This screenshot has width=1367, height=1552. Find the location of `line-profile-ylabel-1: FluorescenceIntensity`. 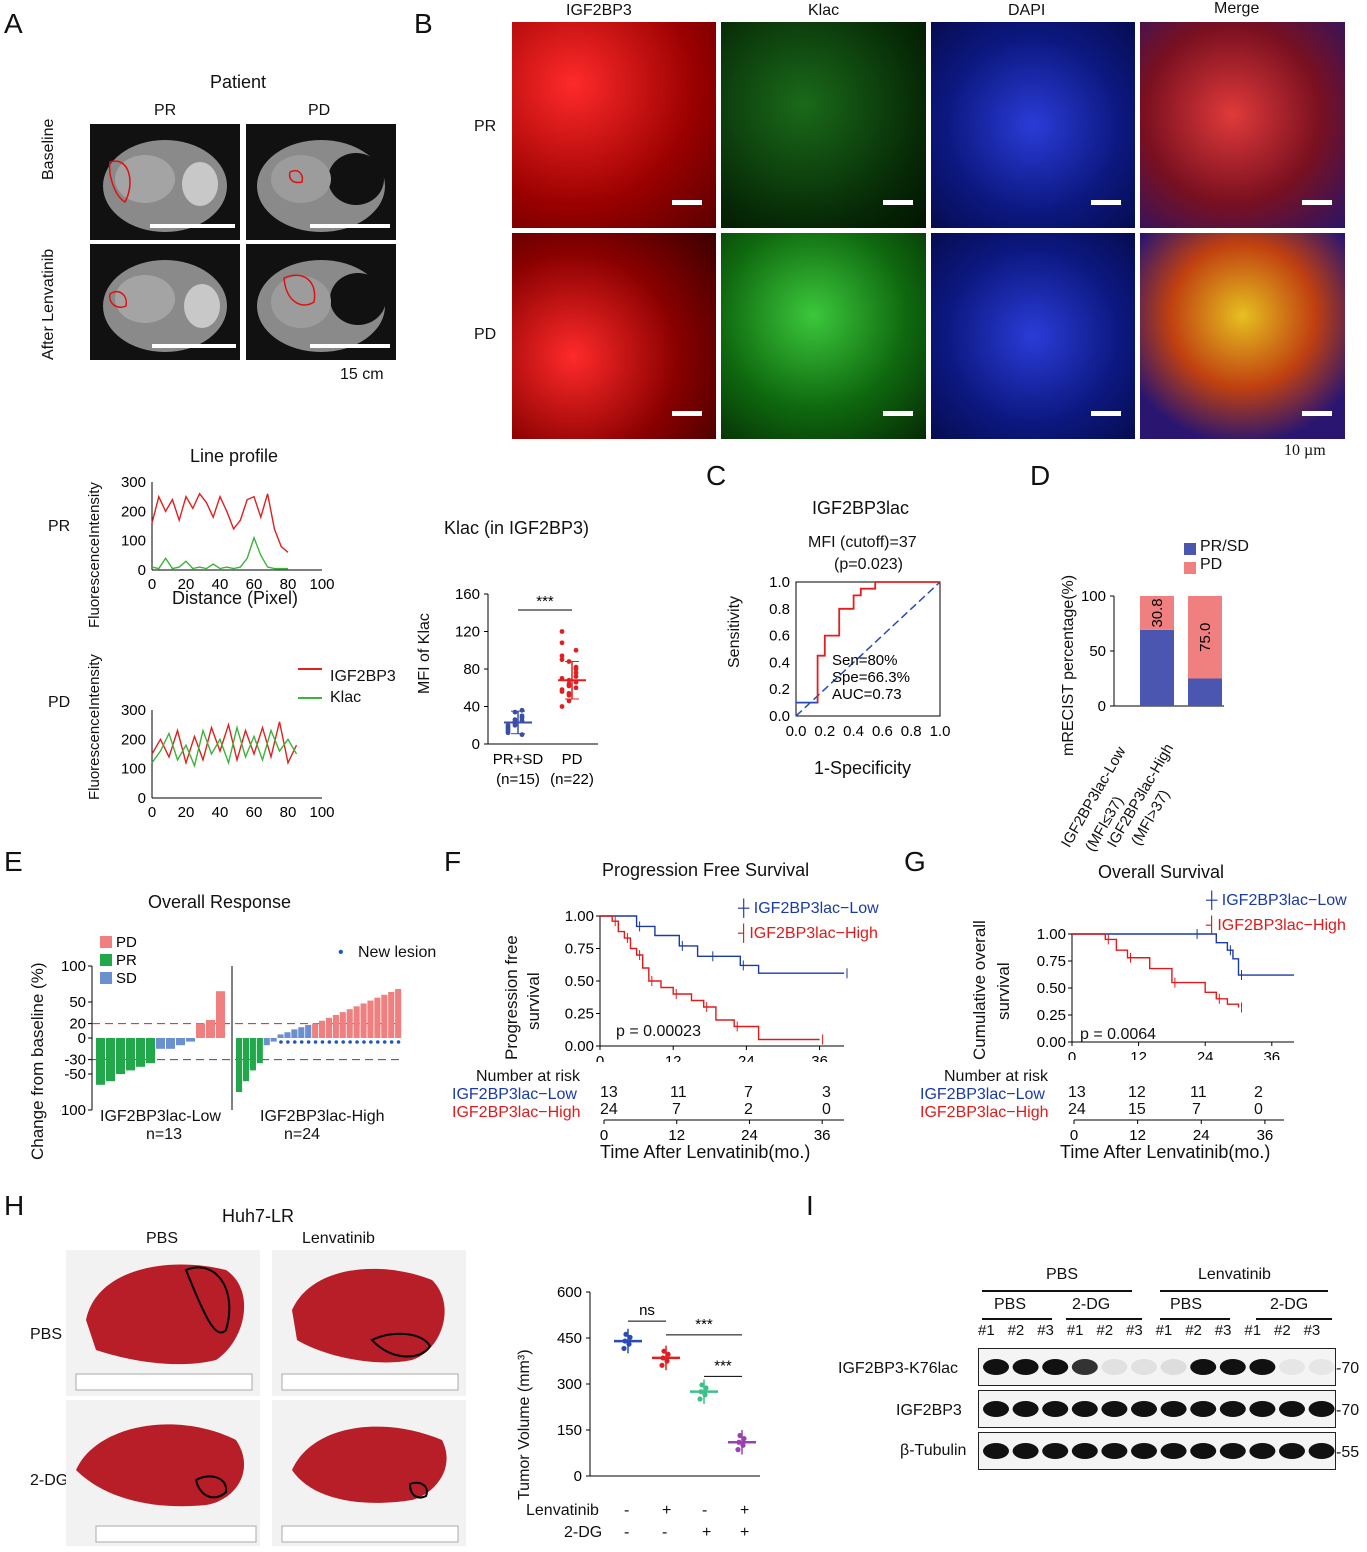

line-profile-ylabel-1: FluorescenceIntensity is located at coordinates (94, 555).